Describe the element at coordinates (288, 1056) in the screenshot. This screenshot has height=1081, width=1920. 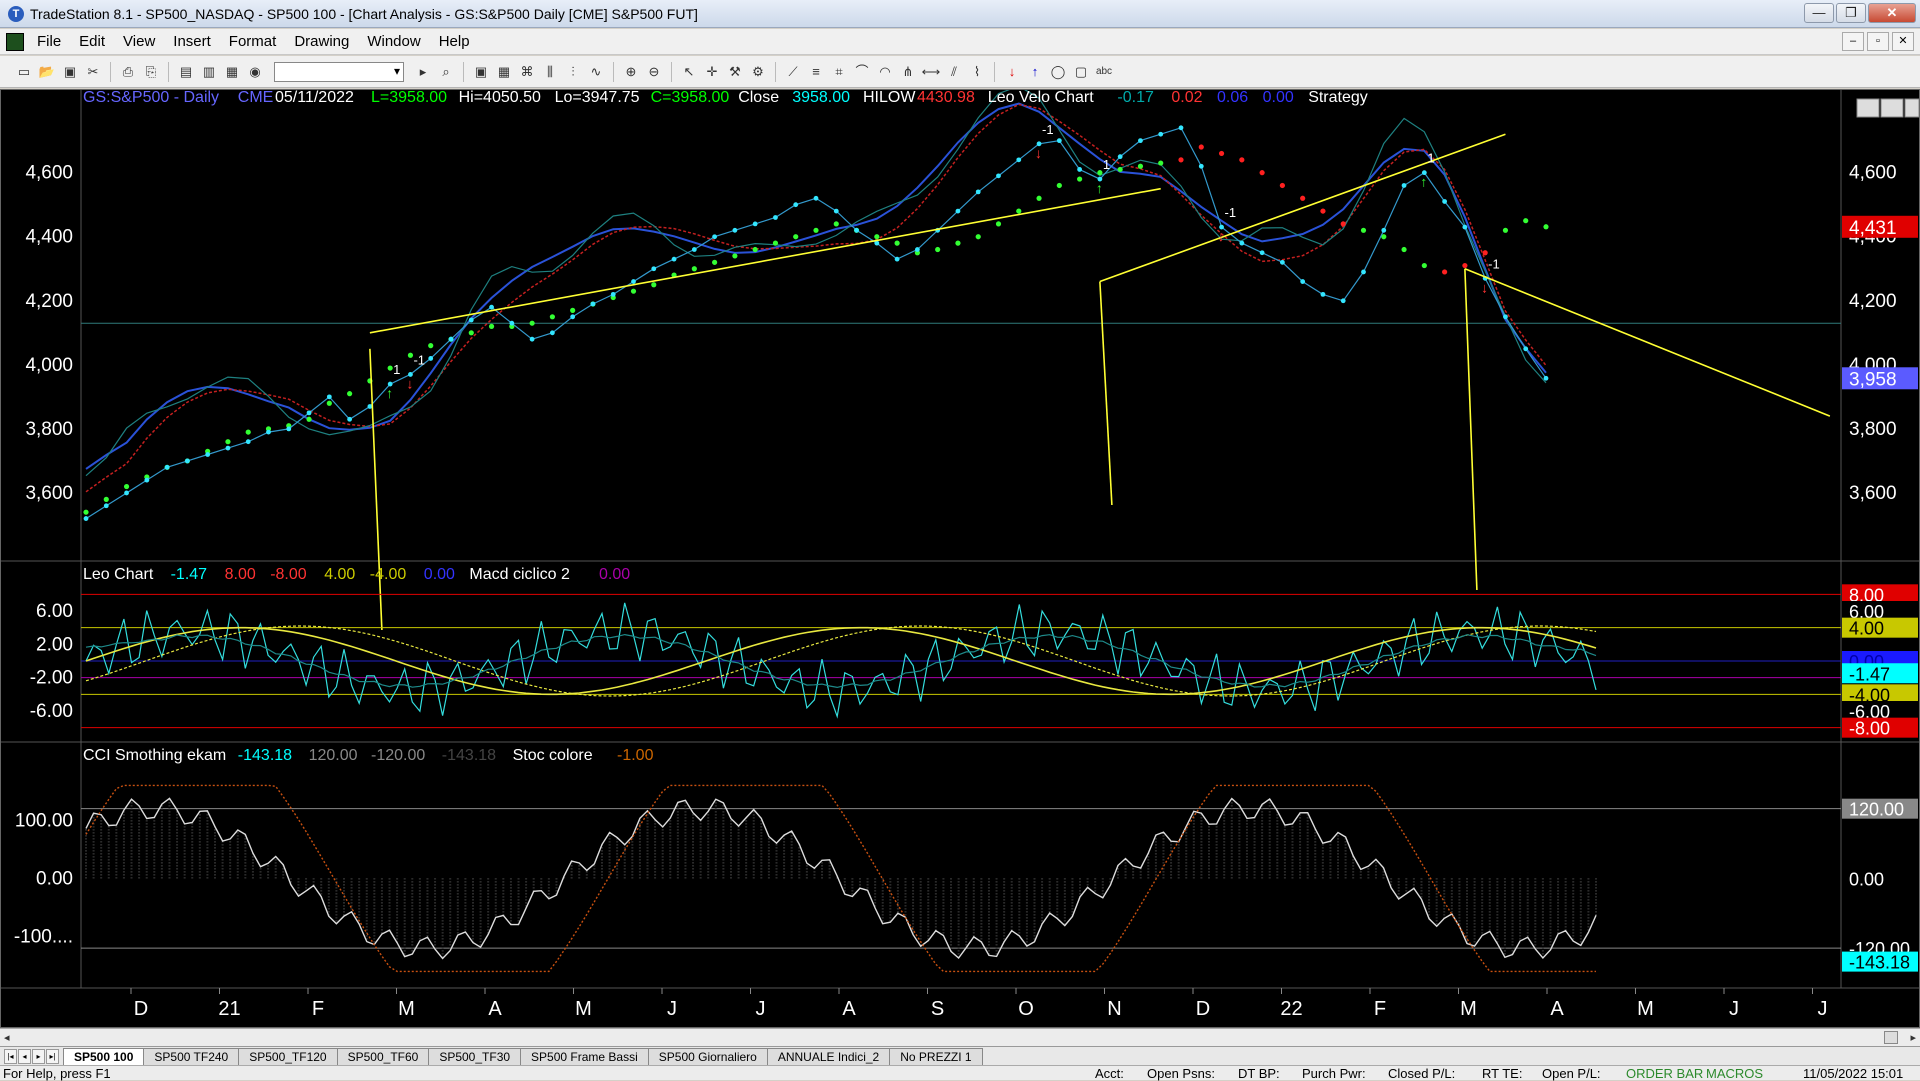
I see `tab-sp500-tf120: SP500_TF120` at that location.